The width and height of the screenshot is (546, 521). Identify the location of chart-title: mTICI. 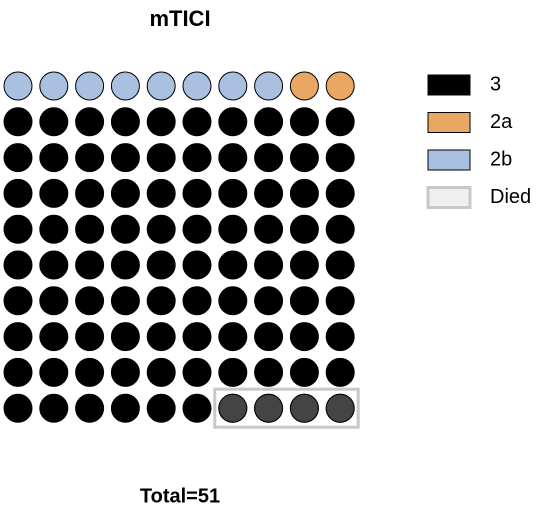
(179, 18).